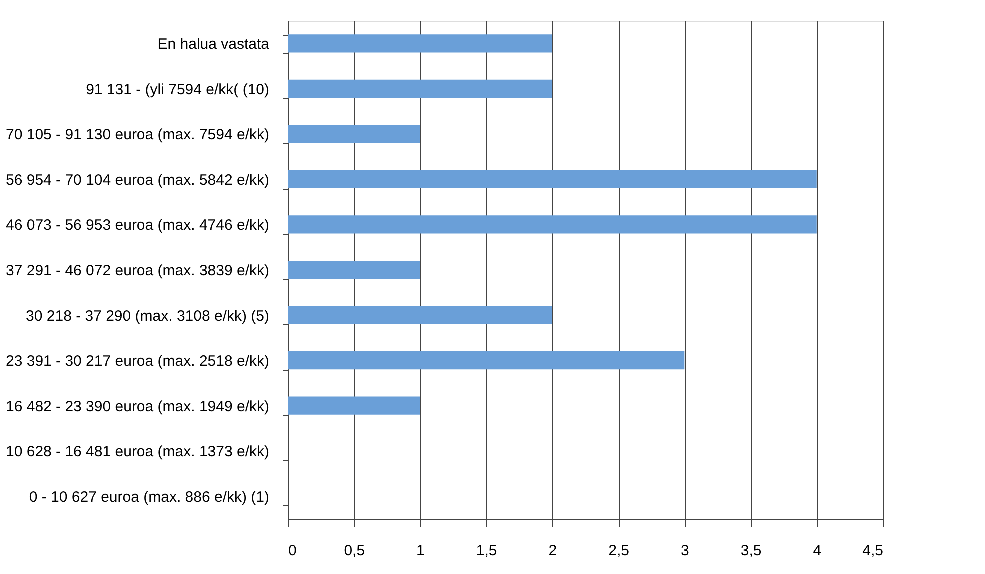 This screenshot has height=574, width=985. What do you see at coordinates (355, 551) in the screenshot?
I see `x-tick-label: 0,5` at bounding box center [355, 551].